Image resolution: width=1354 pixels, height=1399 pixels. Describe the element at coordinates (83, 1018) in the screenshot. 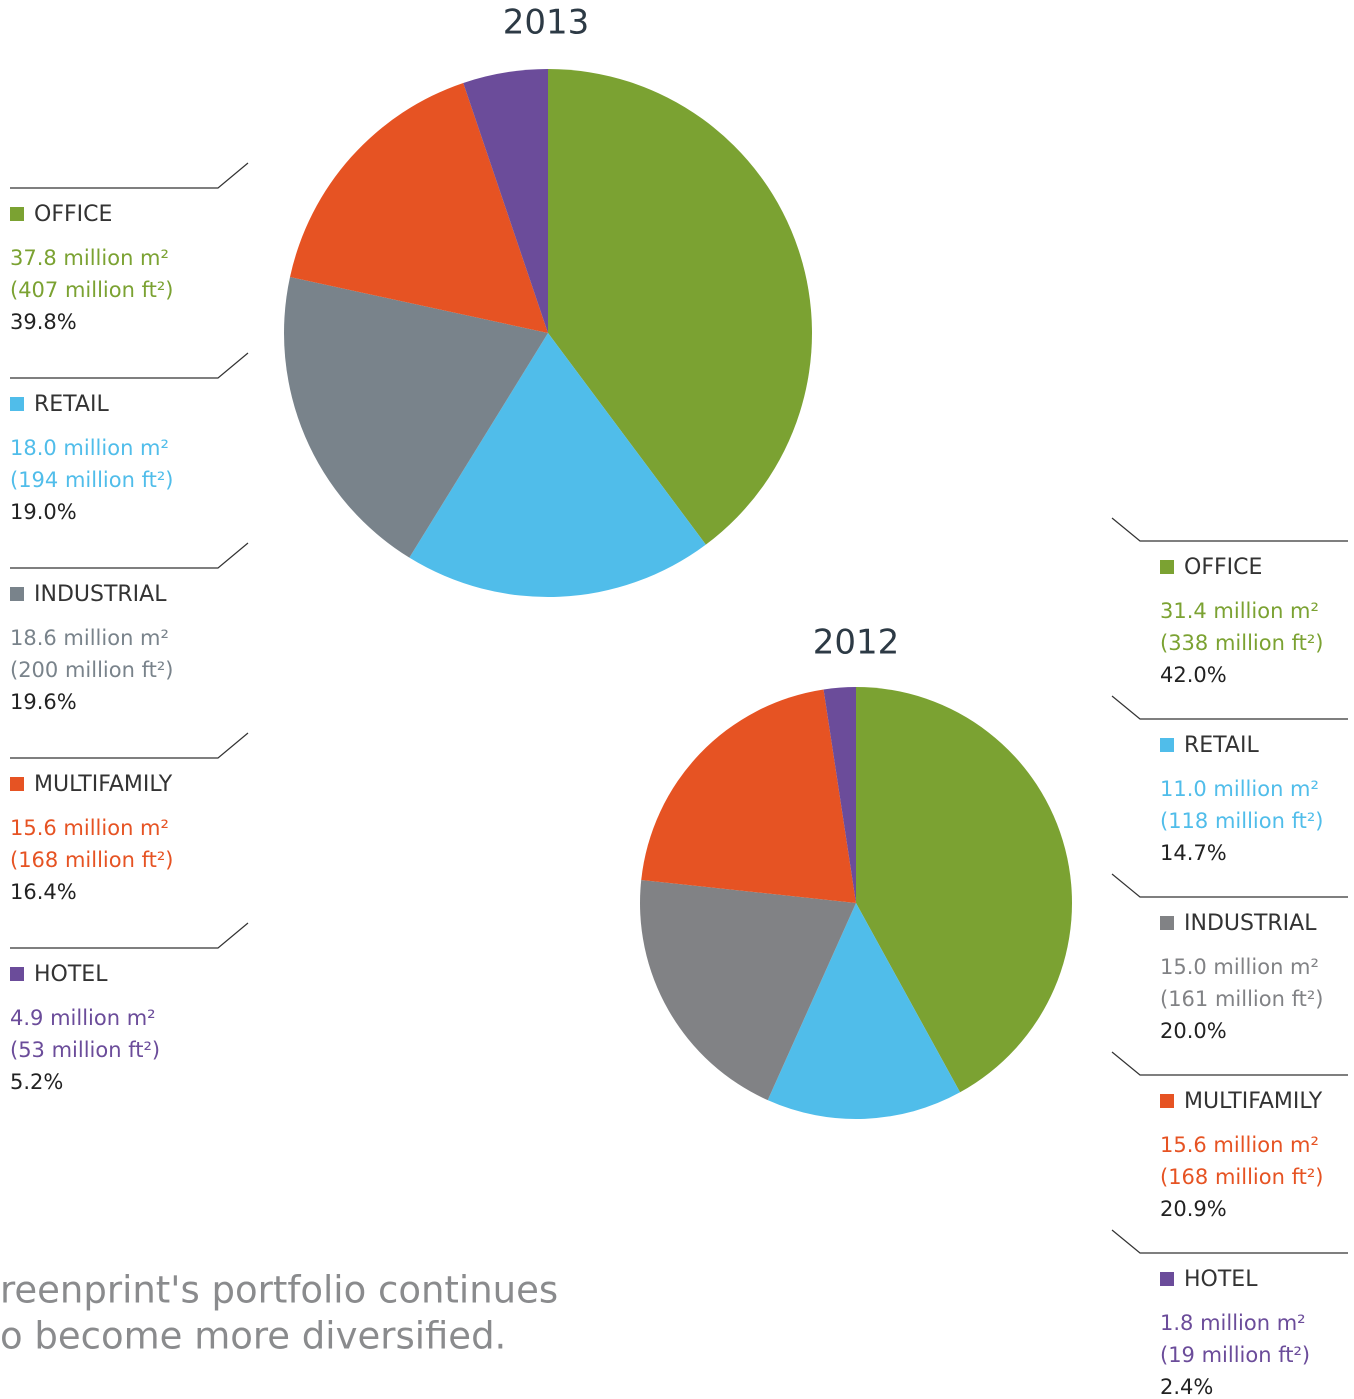

I see `area-m2: 4.9 million m²` at that location.